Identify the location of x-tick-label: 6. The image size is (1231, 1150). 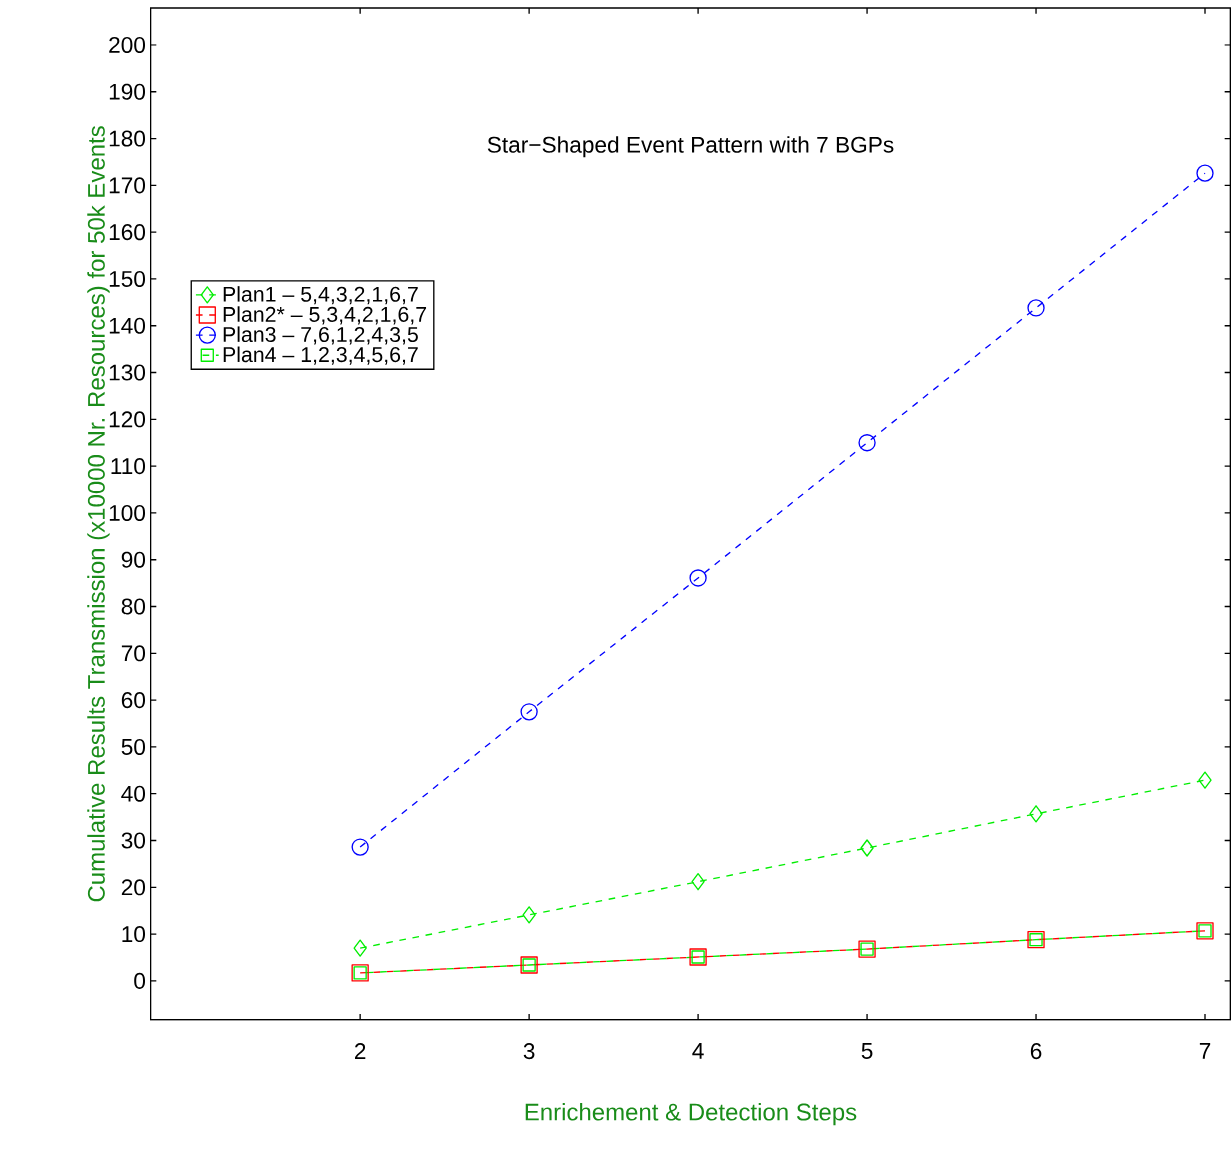
(1036, 1050).